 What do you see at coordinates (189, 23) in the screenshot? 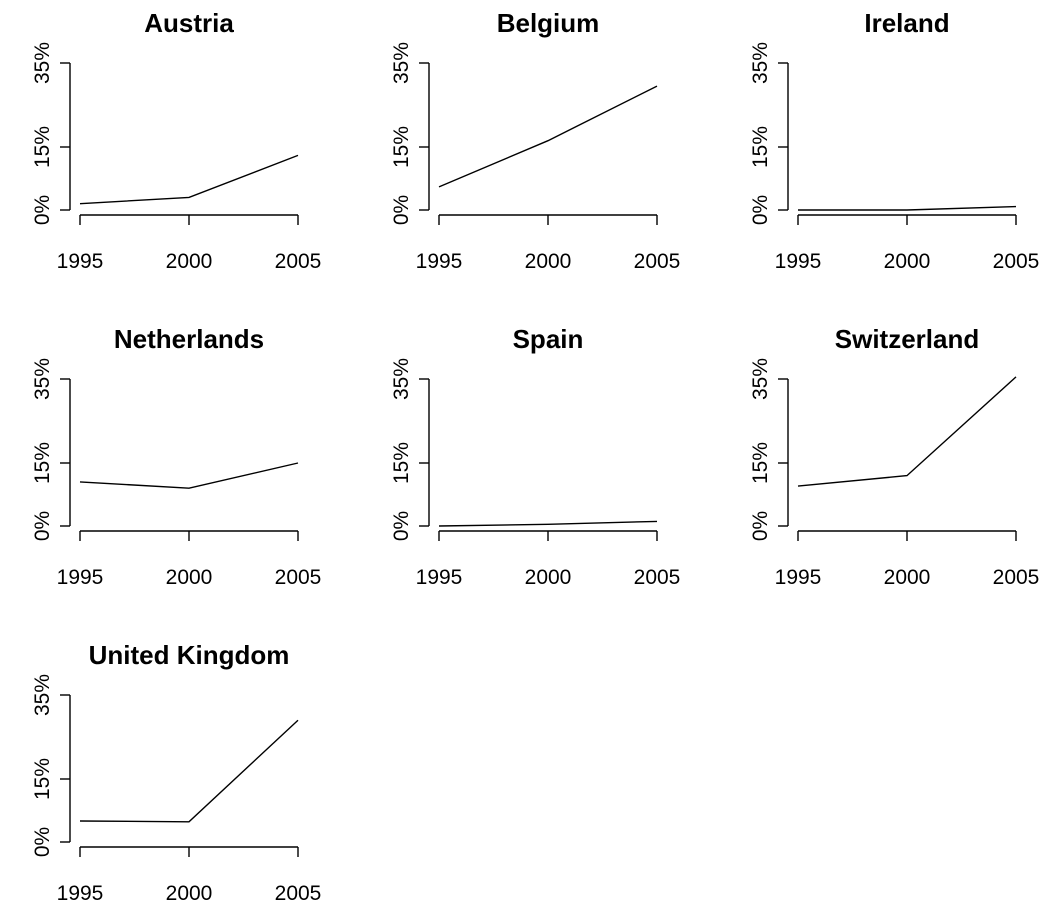
I see `panel-title: Austria` at bounding box center [189, 23].